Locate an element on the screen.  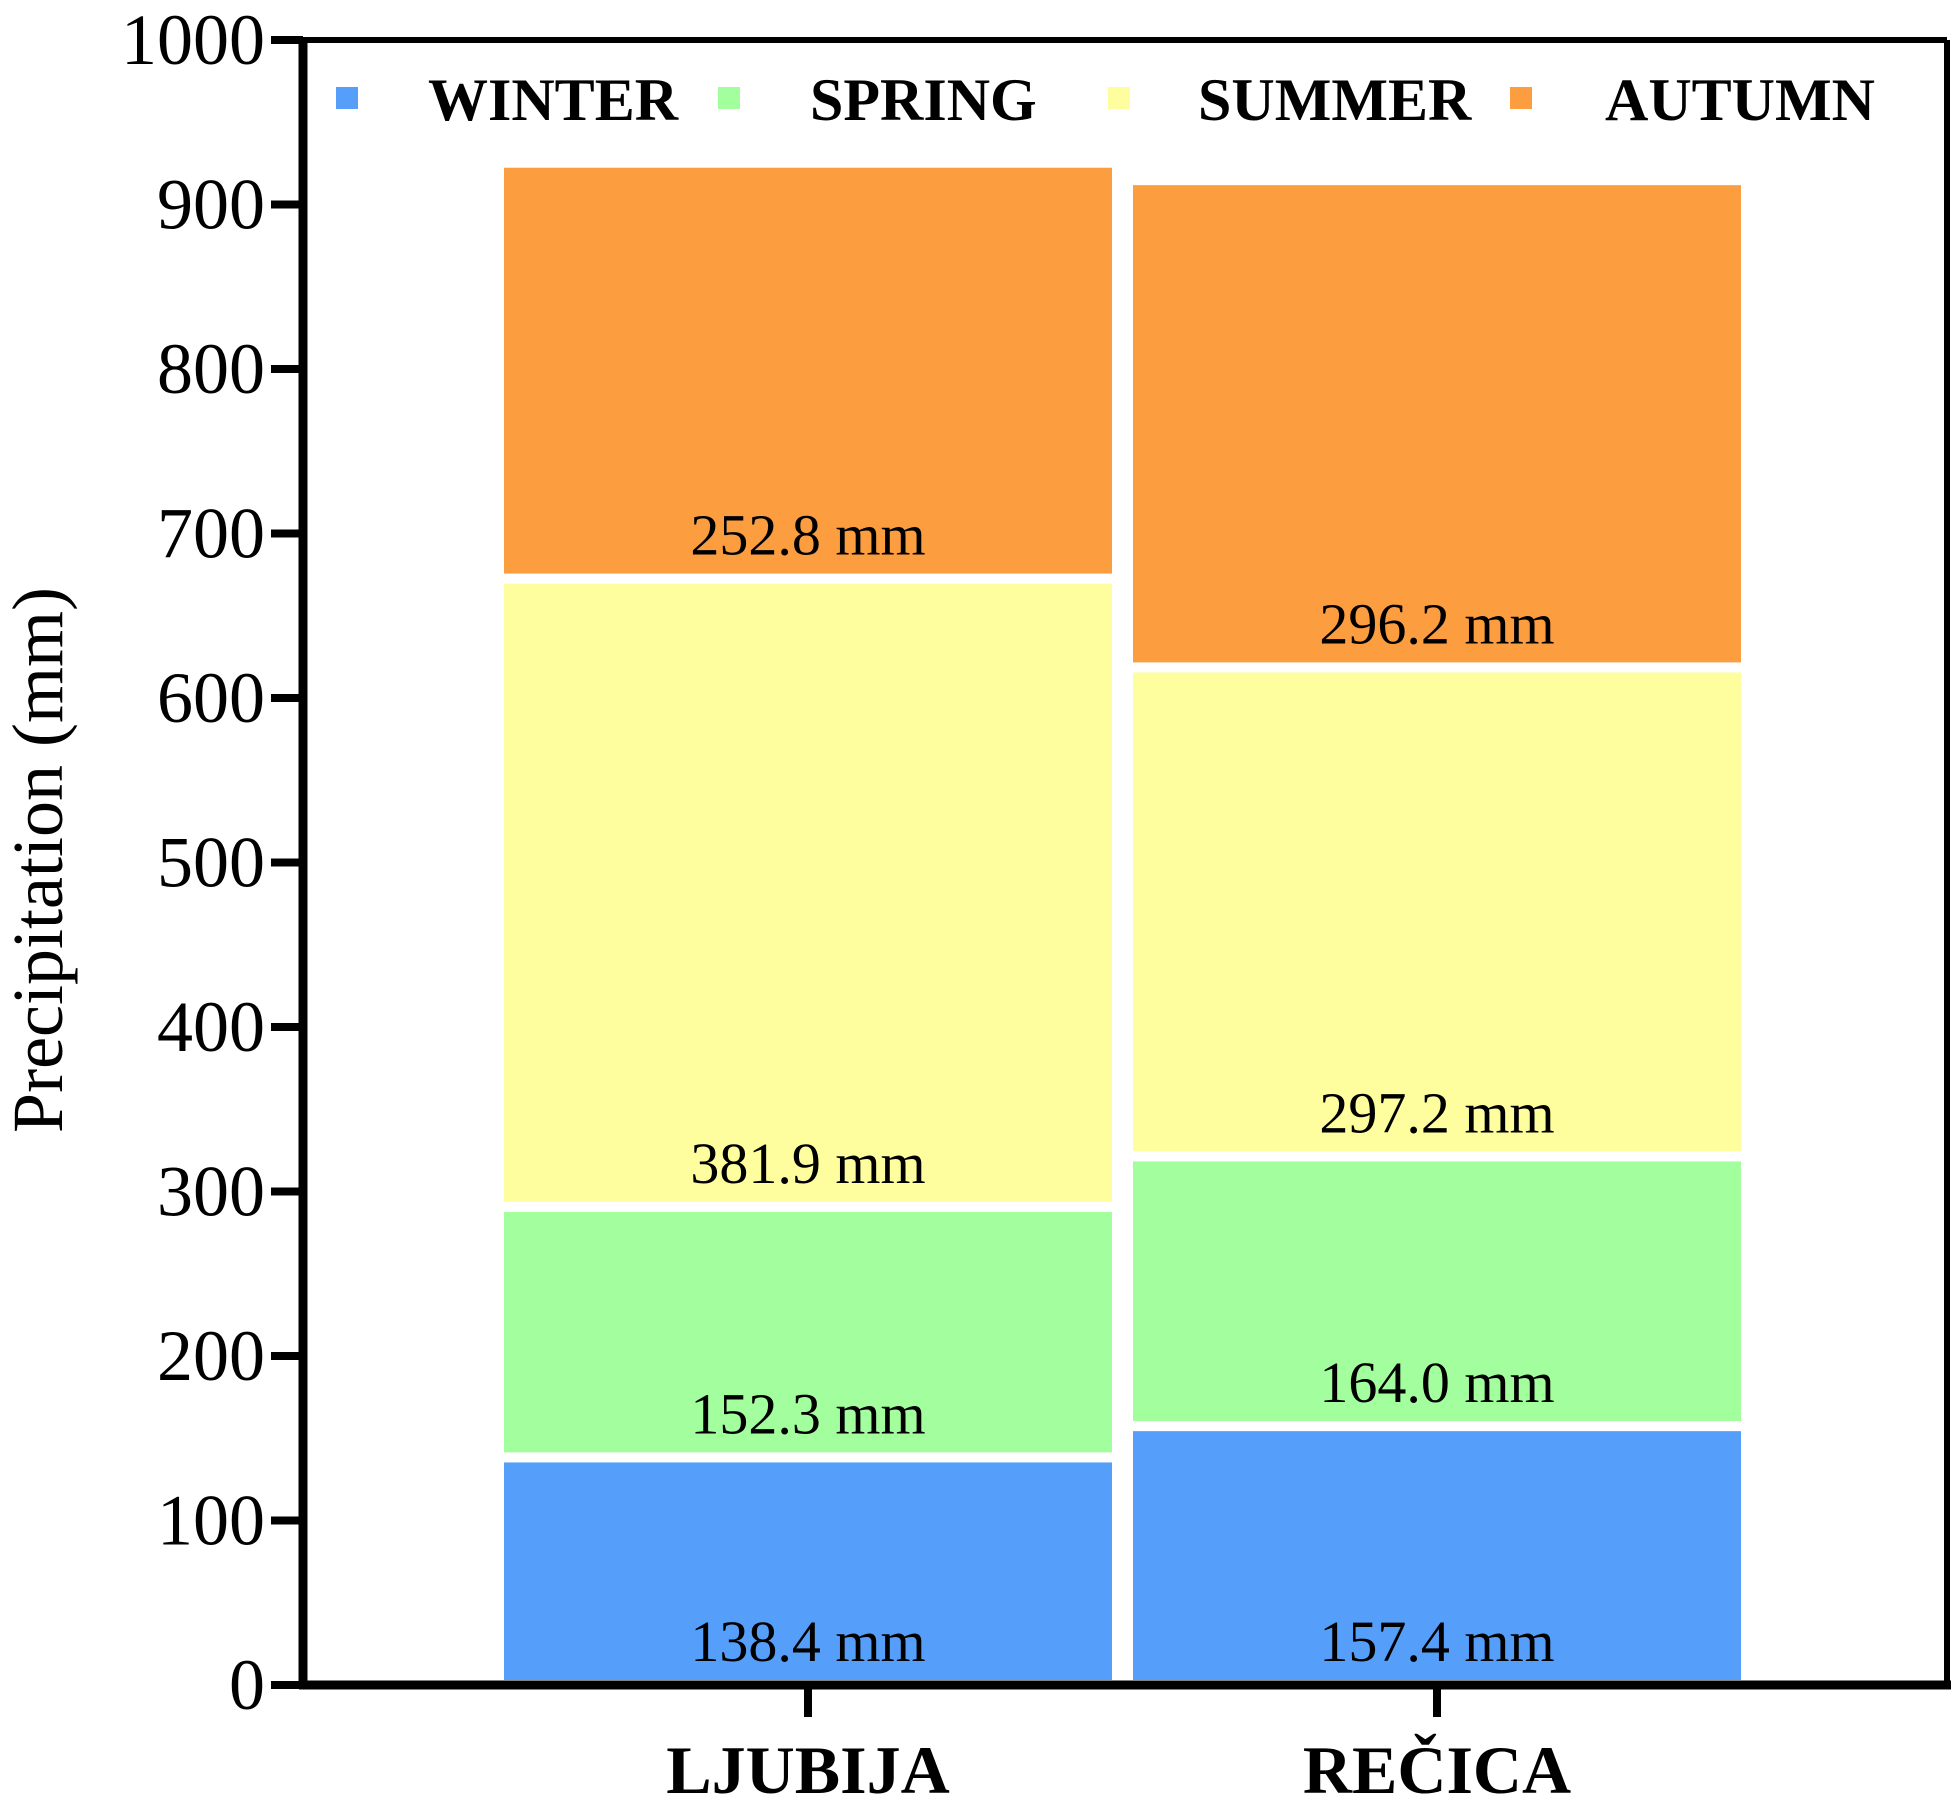
x-tick-label-2: REČICA is located at coordinates (1437, 1766).